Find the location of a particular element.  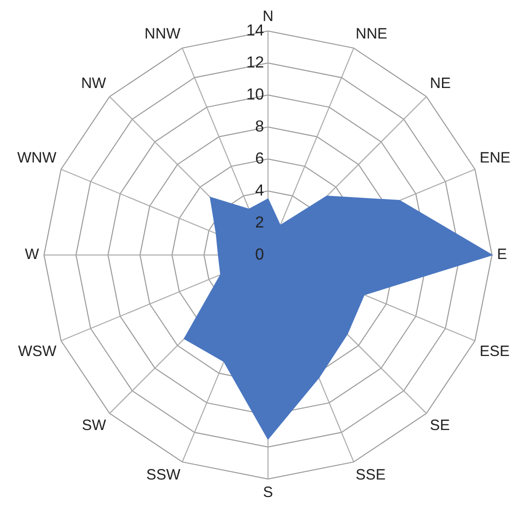

y-tick-label: 6 is located at coordinates (259, 159).